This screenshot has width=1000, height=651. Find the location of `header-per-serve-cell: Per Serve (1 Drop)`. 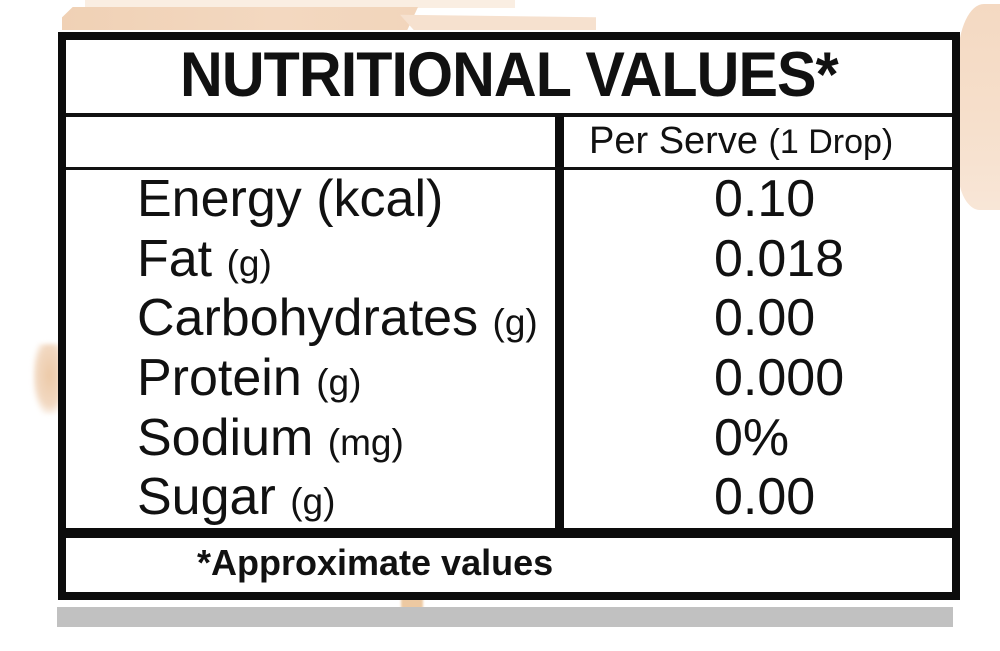

header-per-serve-cell: Per Serve (1 Drop) is located at coordinates (753, 142).